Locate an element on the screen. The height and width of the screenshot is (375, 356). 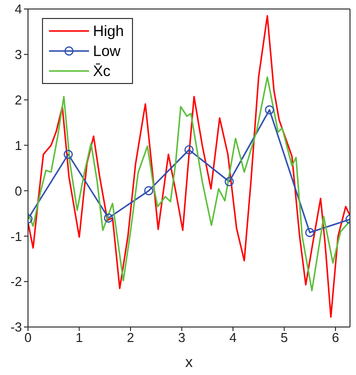
x-tick-label: 2 is located at coordinates (130, 338).